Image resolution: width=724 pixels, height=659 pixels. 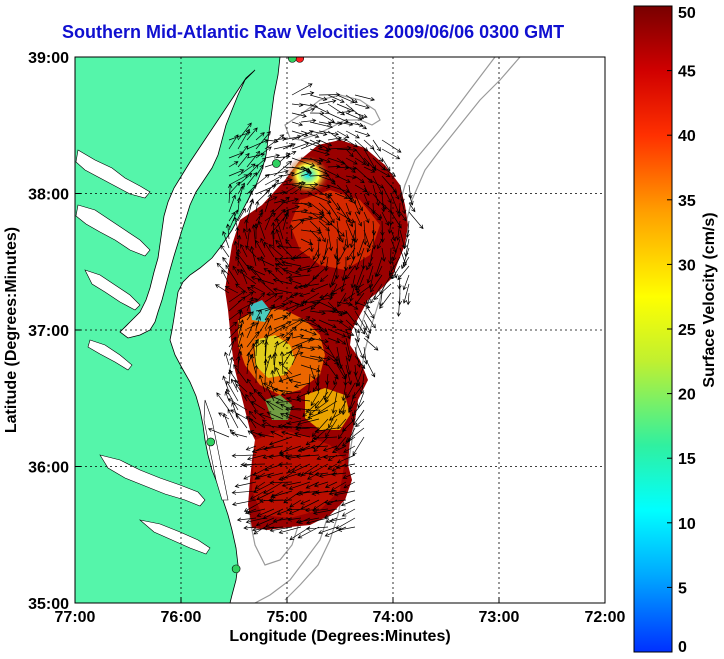 What do you see at coordinates (687, 395) in the screenshot?
I see `colorbar-tick-label: 20` at bounding box center [687, 395].